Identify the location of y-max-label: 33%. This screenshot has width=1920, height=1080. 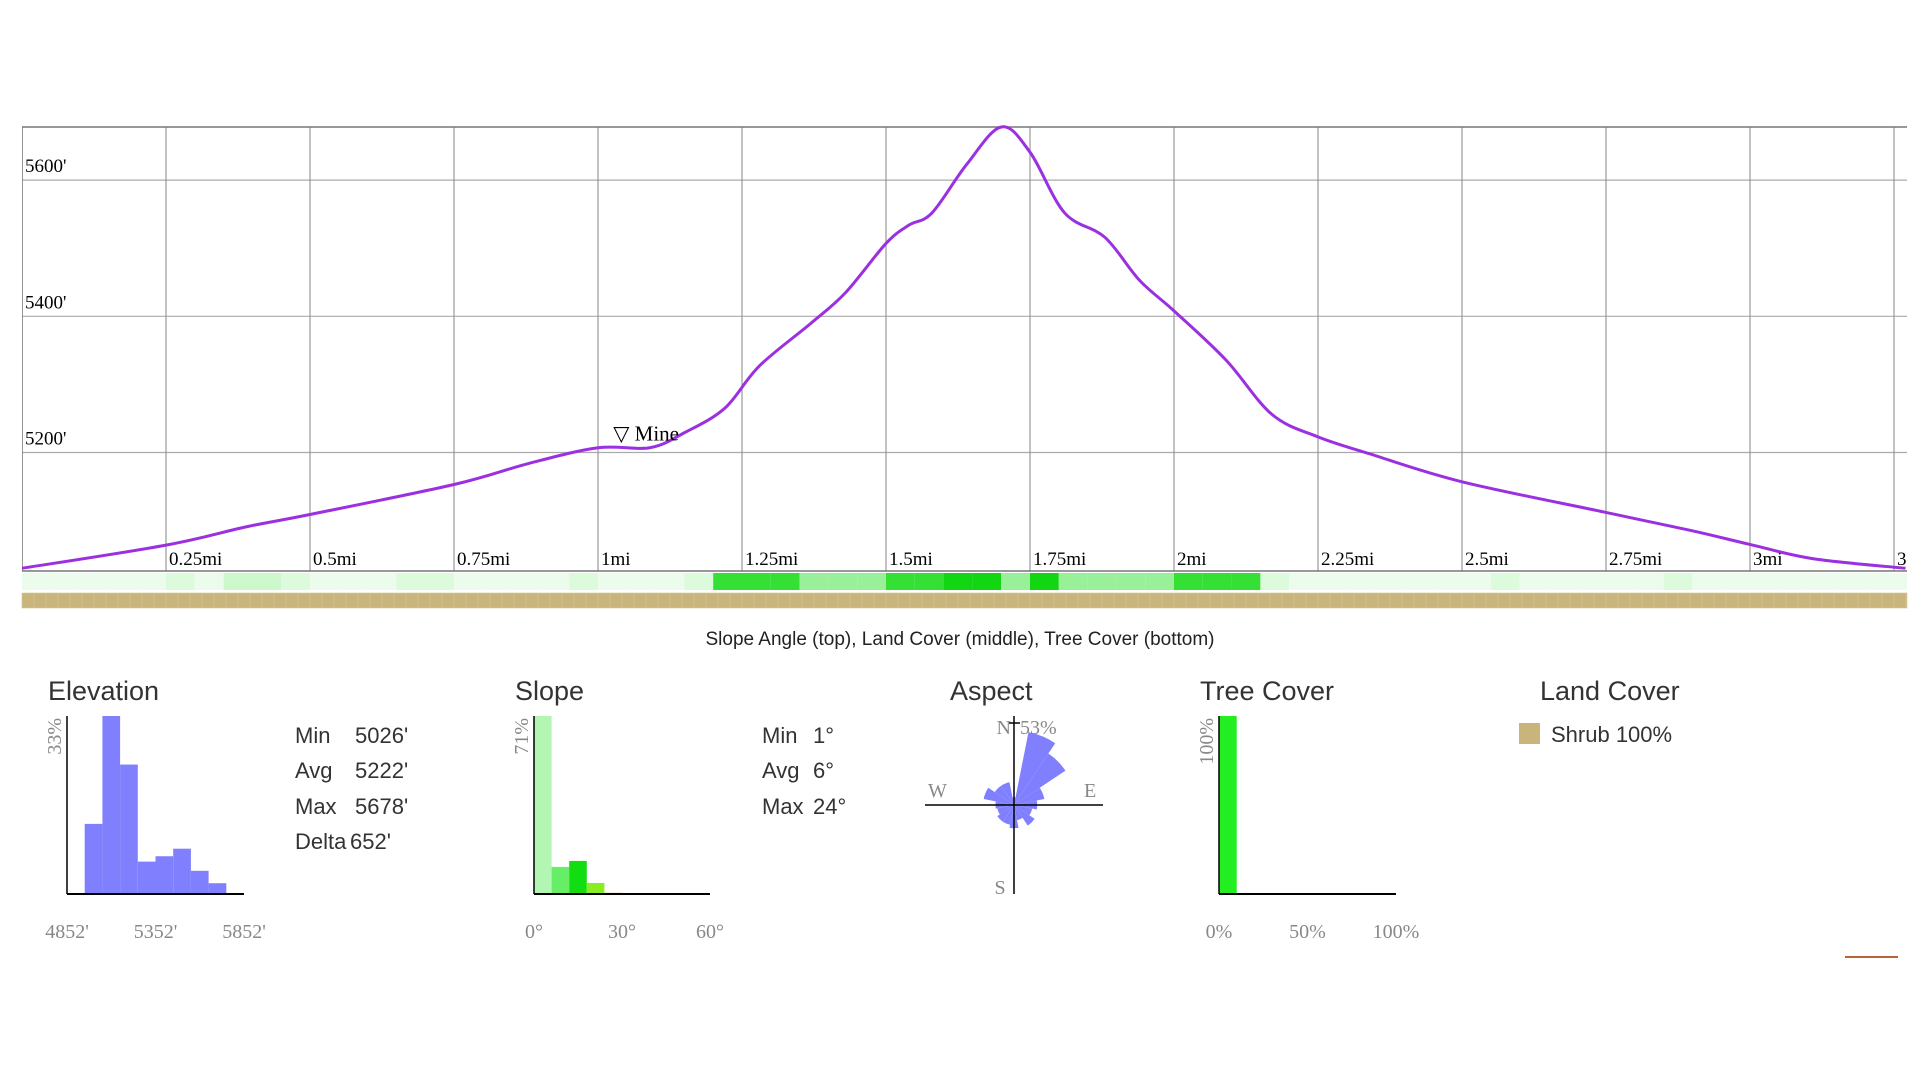
(55, 736).